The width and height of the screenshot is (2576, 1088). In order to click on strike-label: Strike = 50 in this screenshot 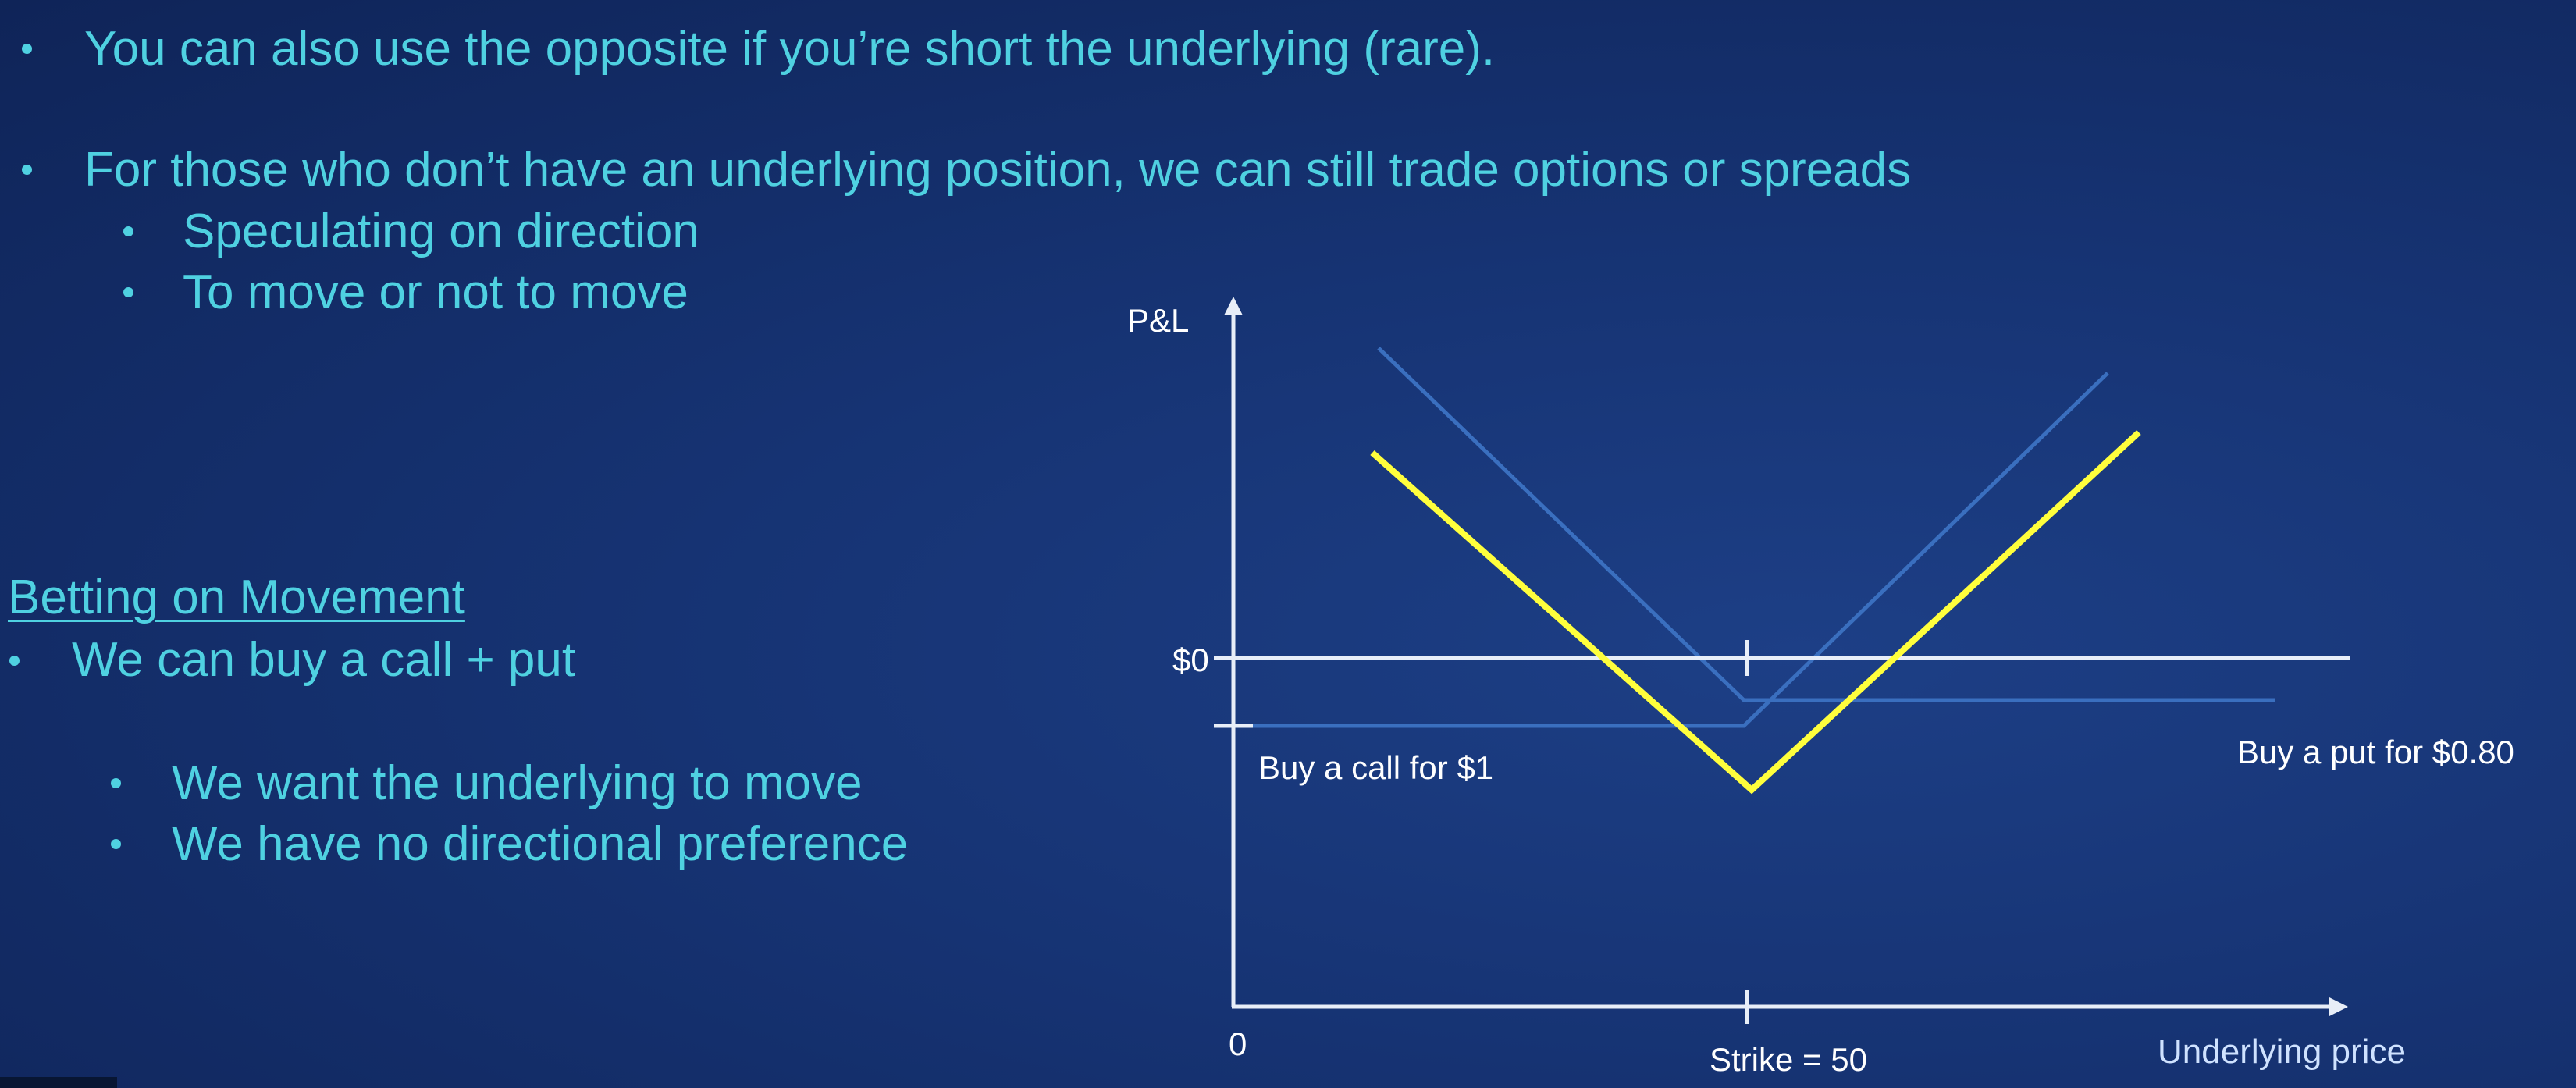, I will do `click(1788, 1059)`.